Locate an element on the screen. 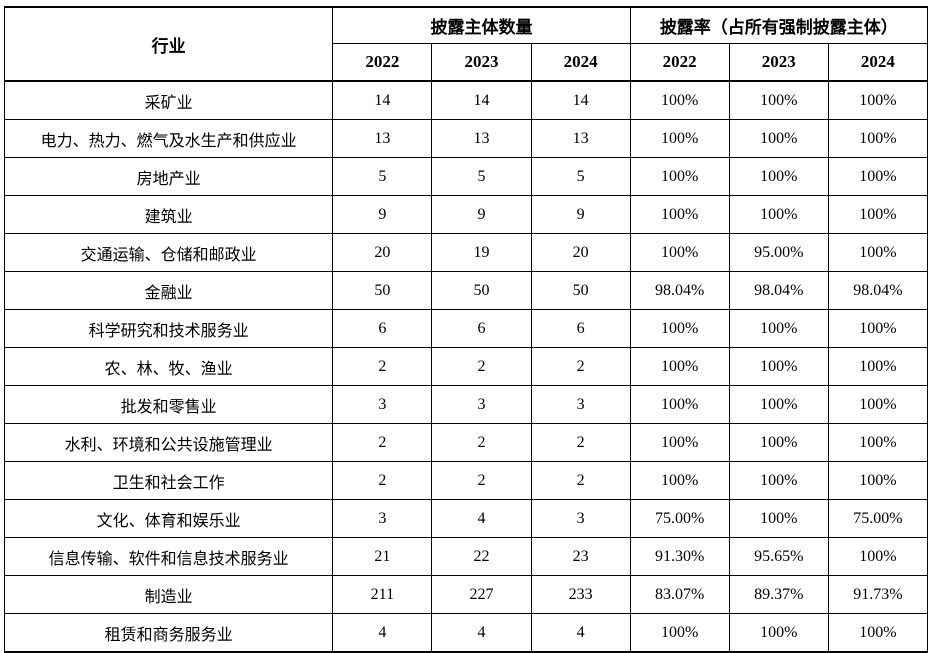  count-cell: 22 is located at coordinates (481, 556).